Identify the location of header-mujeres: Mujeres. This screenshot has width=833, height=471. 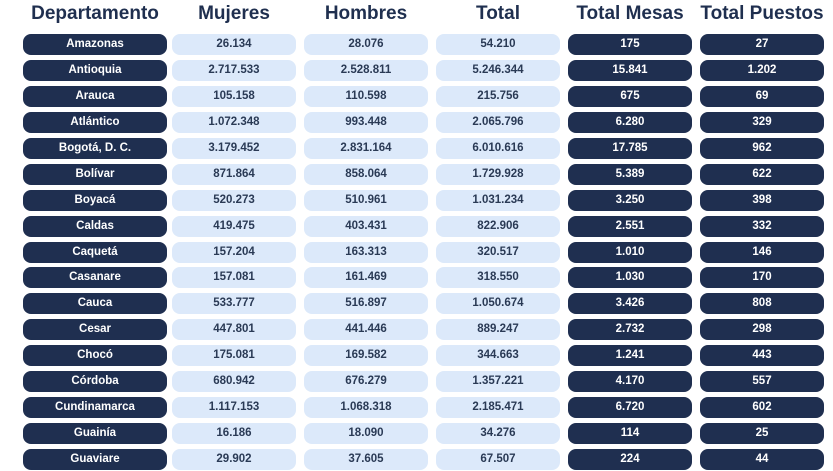
(234, 13).